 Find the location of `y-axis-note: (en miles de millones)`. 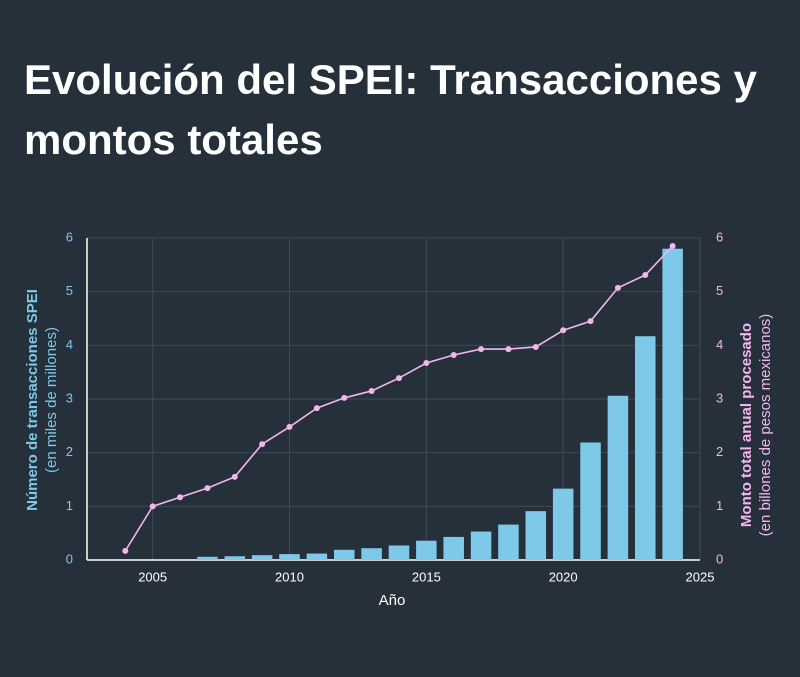

y-axis-note: (en miles de millones) is located at coordinates (51, 400).